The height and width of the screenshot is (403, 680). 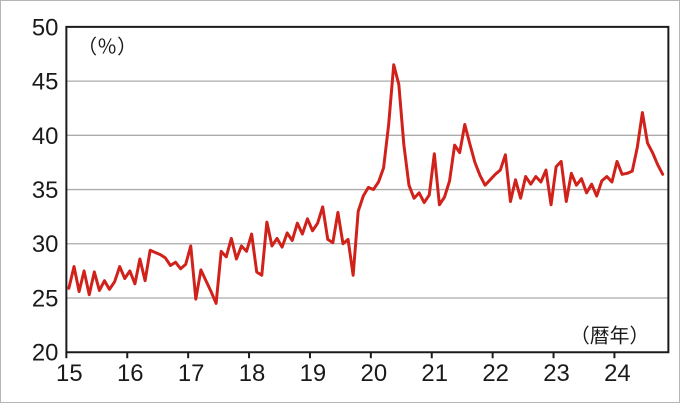 I want to click on x-axis-ticks, so click(x=340, y=355).